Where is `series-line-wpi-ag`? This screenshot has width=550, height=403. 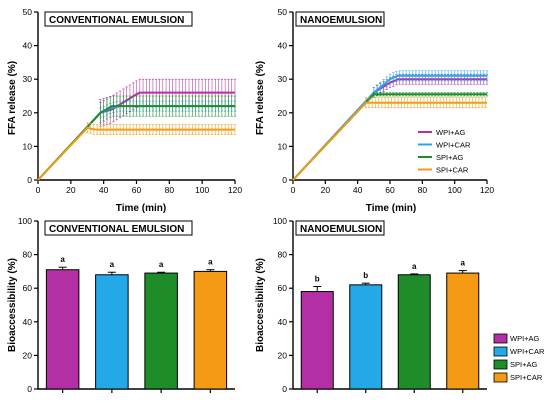 series-line-wpi-ag is located at coordinates (136, 136).